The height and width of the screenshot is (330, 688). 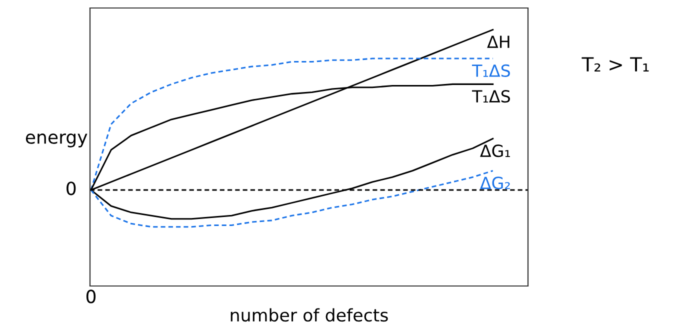 What do you see at coordinates (309, 315) in the screenshot?
I see `x-axis-title: number of defects` at bounding box center [309, 315].